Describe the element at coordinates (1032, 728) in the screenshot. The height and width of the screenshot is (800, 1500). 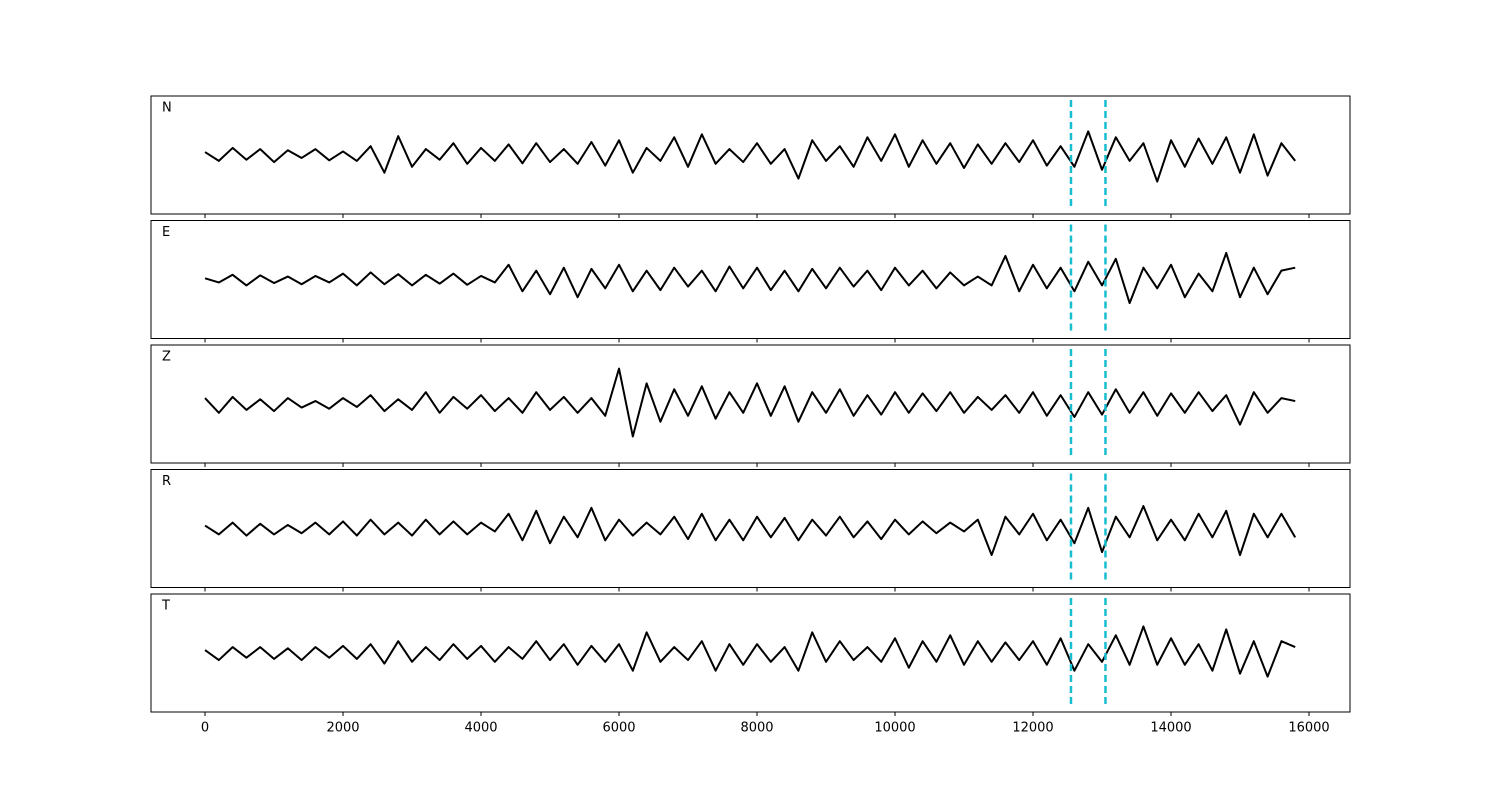
I see `x-tick-label: 12000` at that location.